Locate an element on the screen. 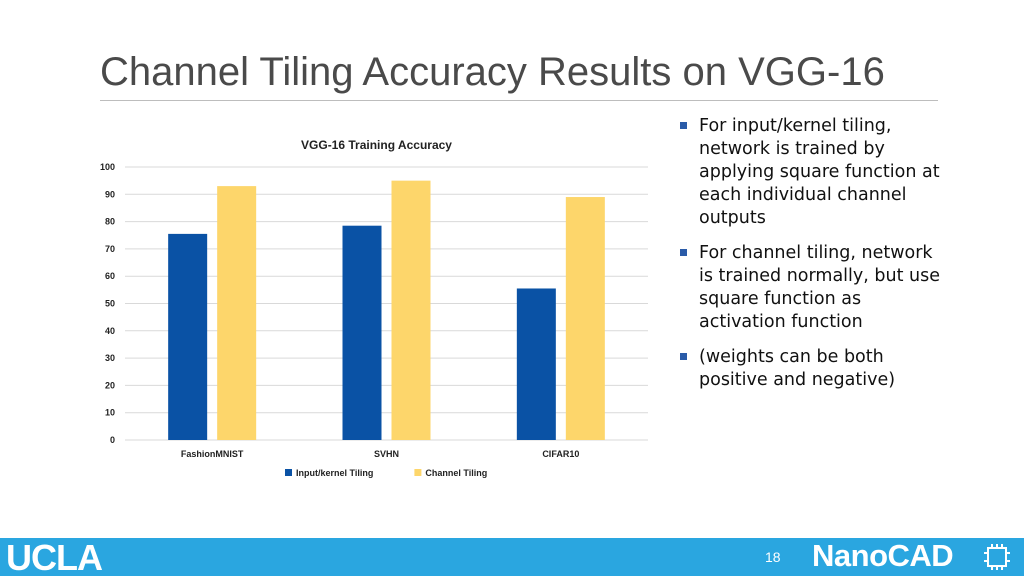  page-number: 18 is located at coordinates (773, 557).